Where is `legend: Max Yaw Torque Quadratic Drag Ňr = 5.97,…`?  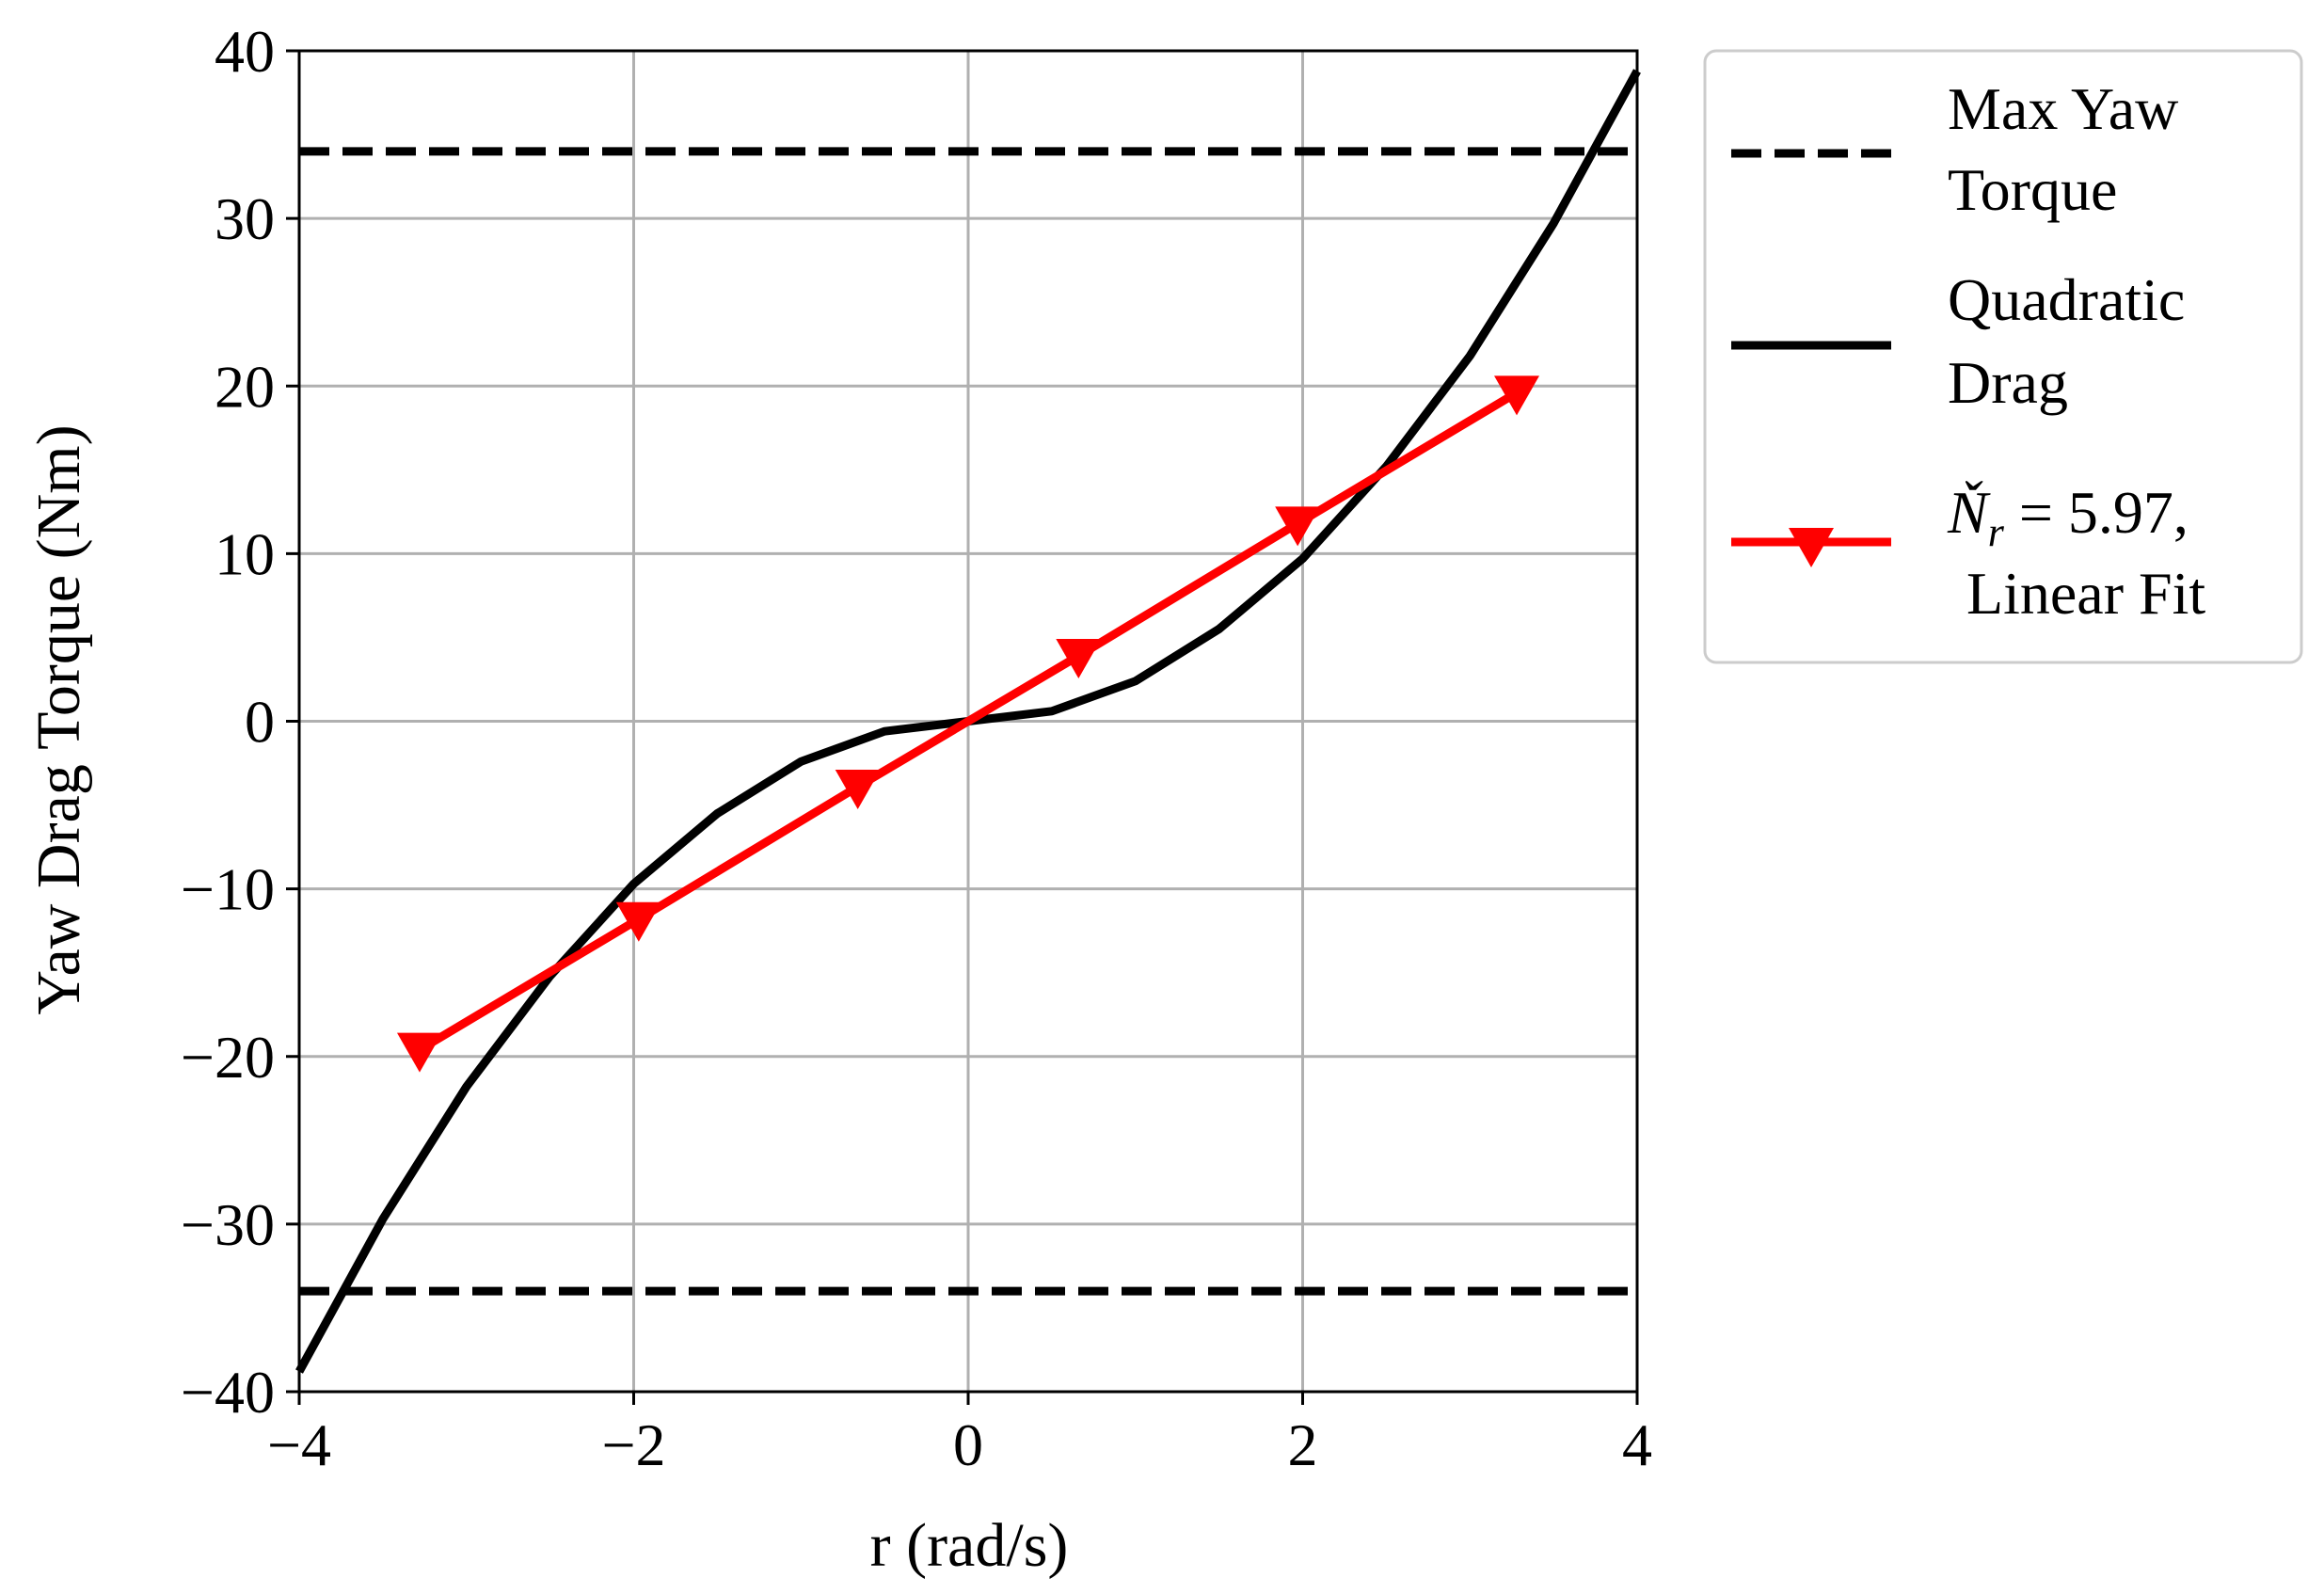 legend: Max Yaw Torque Quadratic Drag Ňr = 5.97,… is located at coordinates (2003, 356).